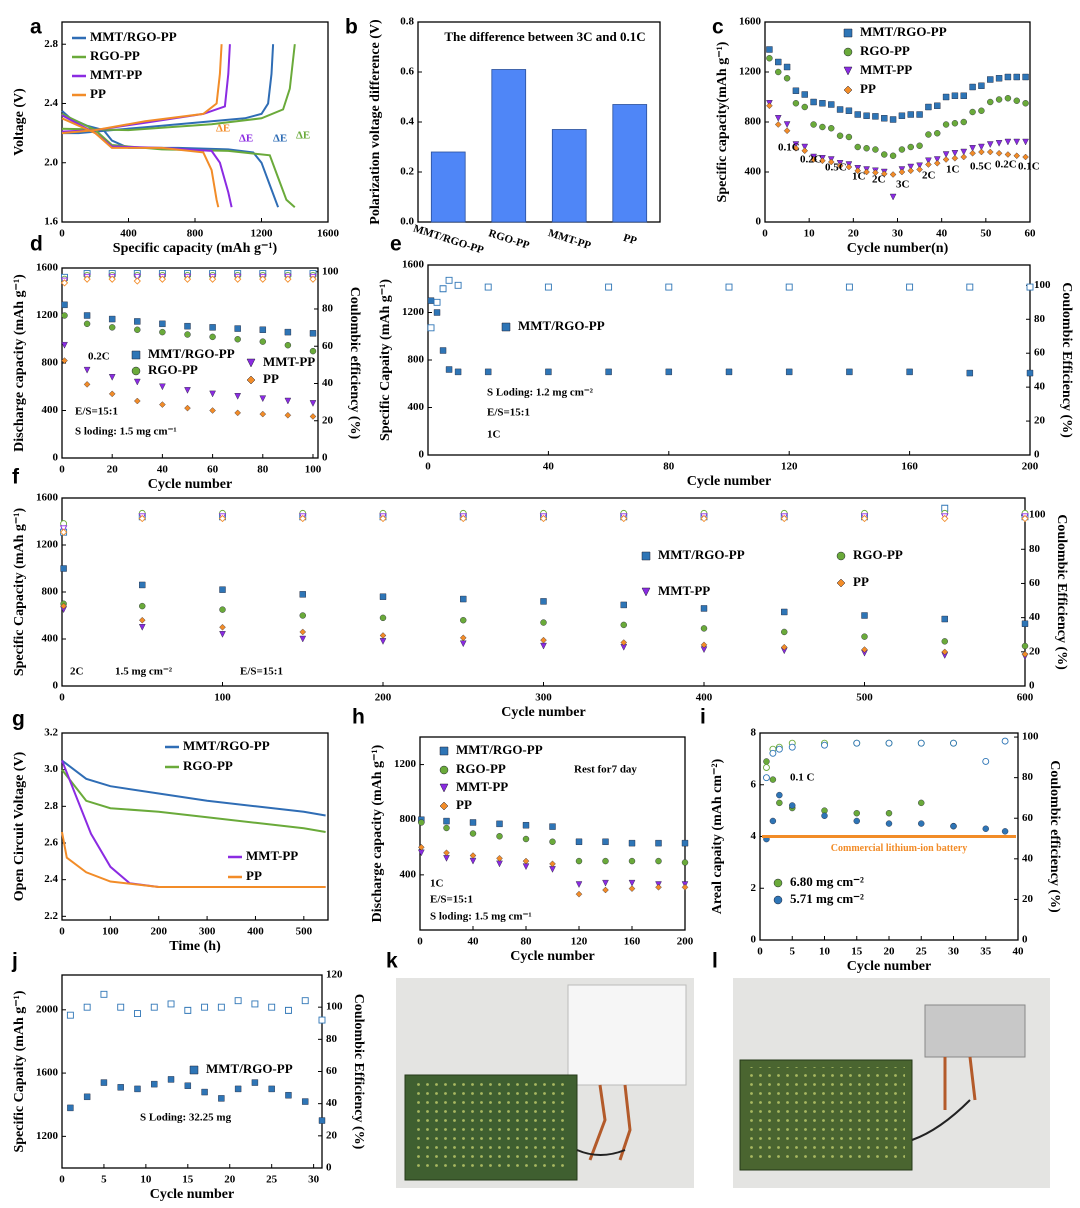 The image size is (1080, 1208). Describe the element at coordinates (358, 717) in the screenshot. I see `panel-letter: h` at that location.